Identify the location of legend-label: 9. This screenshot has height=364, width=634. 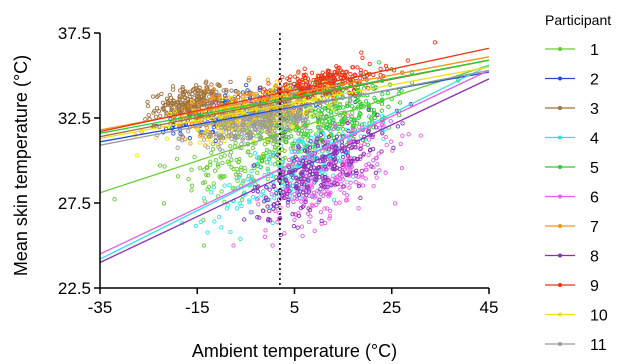
(594, 286).